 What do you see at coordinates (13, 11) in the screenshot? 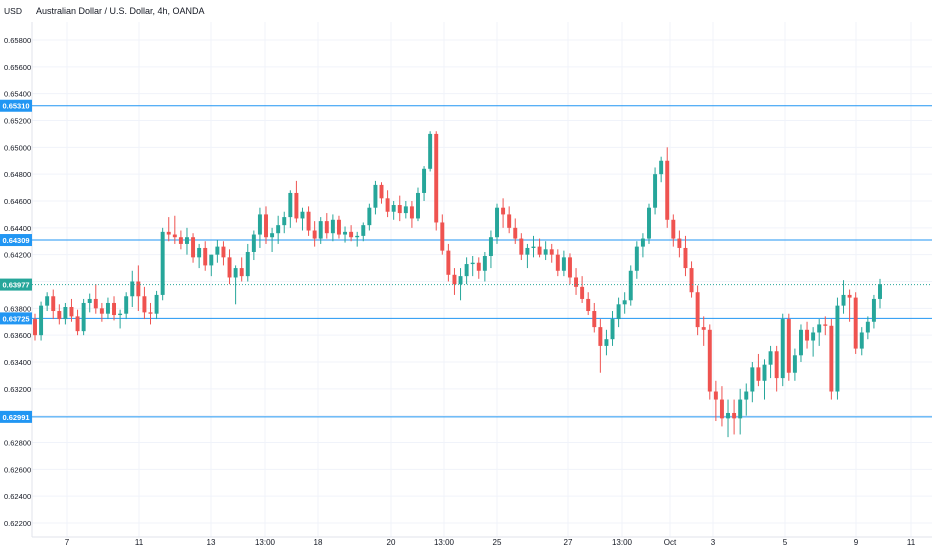
I see `currency-label: USD` at bounding box center [13, 11].